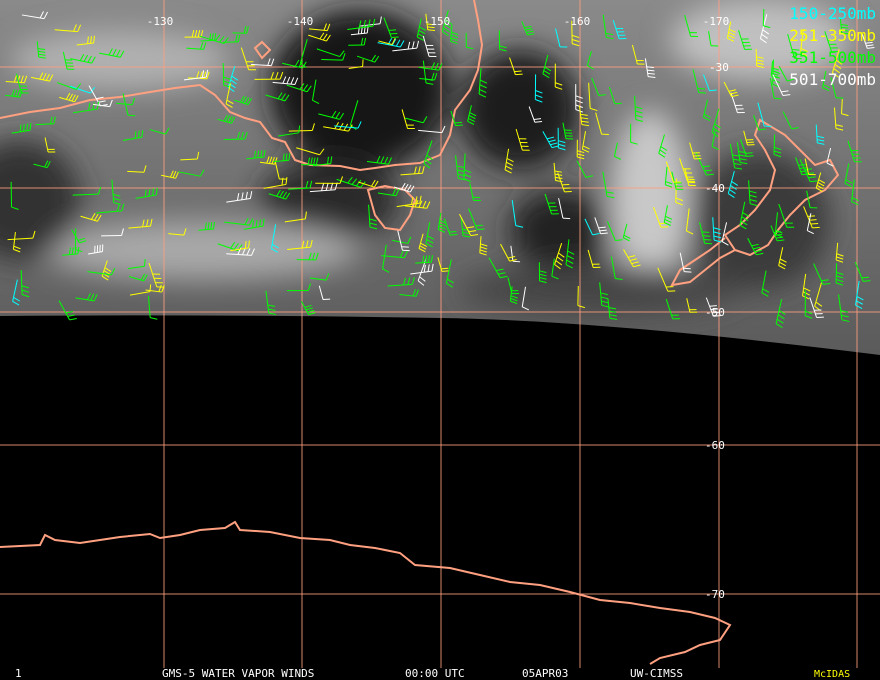 This screenshot has height=680, width=880. I want to click on product-name: GMS-5 WATER VAPOR WINDS, so click(238, 673).